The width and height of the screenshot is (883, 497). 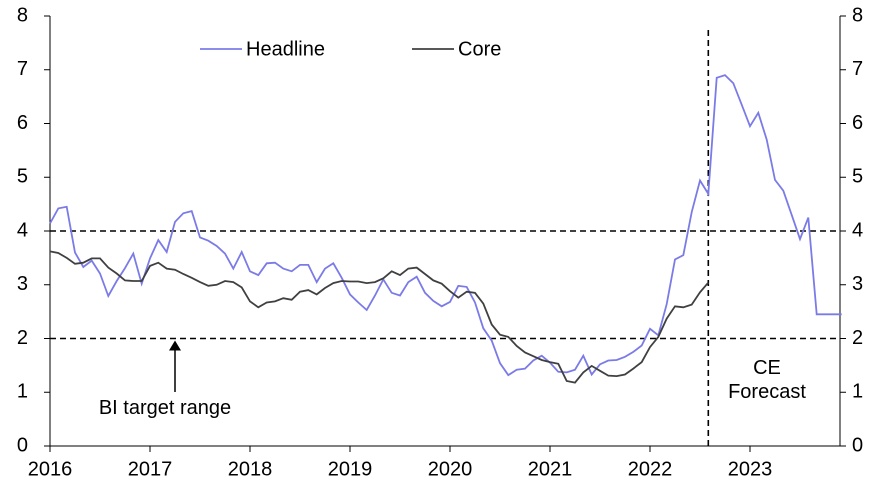 I want to click on y2-tick-label: 6, so click(x=857, y=123).